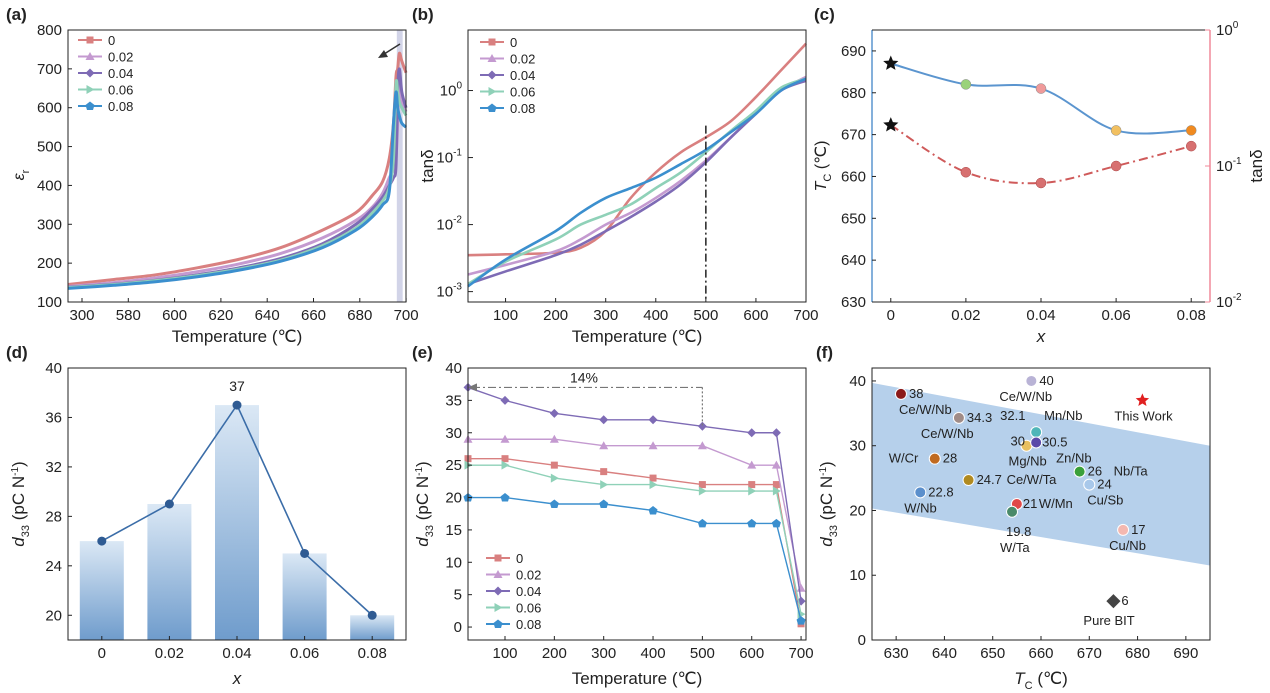 The image size is (1270, 693). I want to click on point-value: 34.3, so click(979, 417).